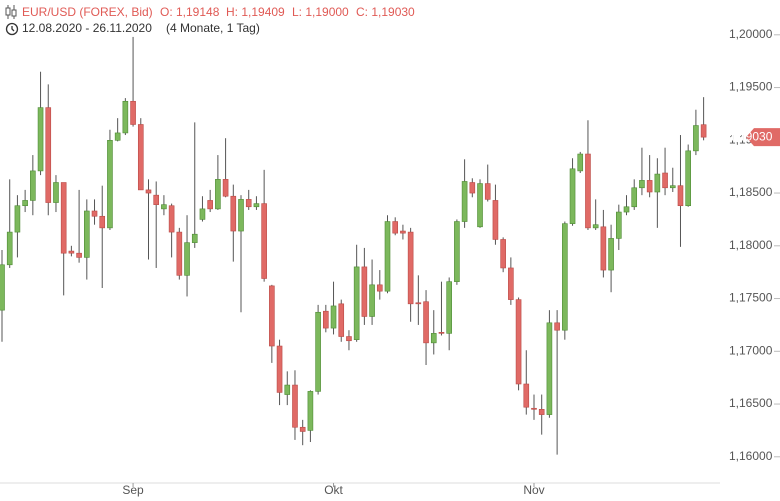  What do you see at coordinates (751, 245) in the screenshot?
I see `y-tick-label: 1,18000` at bounding box center [751, 245].